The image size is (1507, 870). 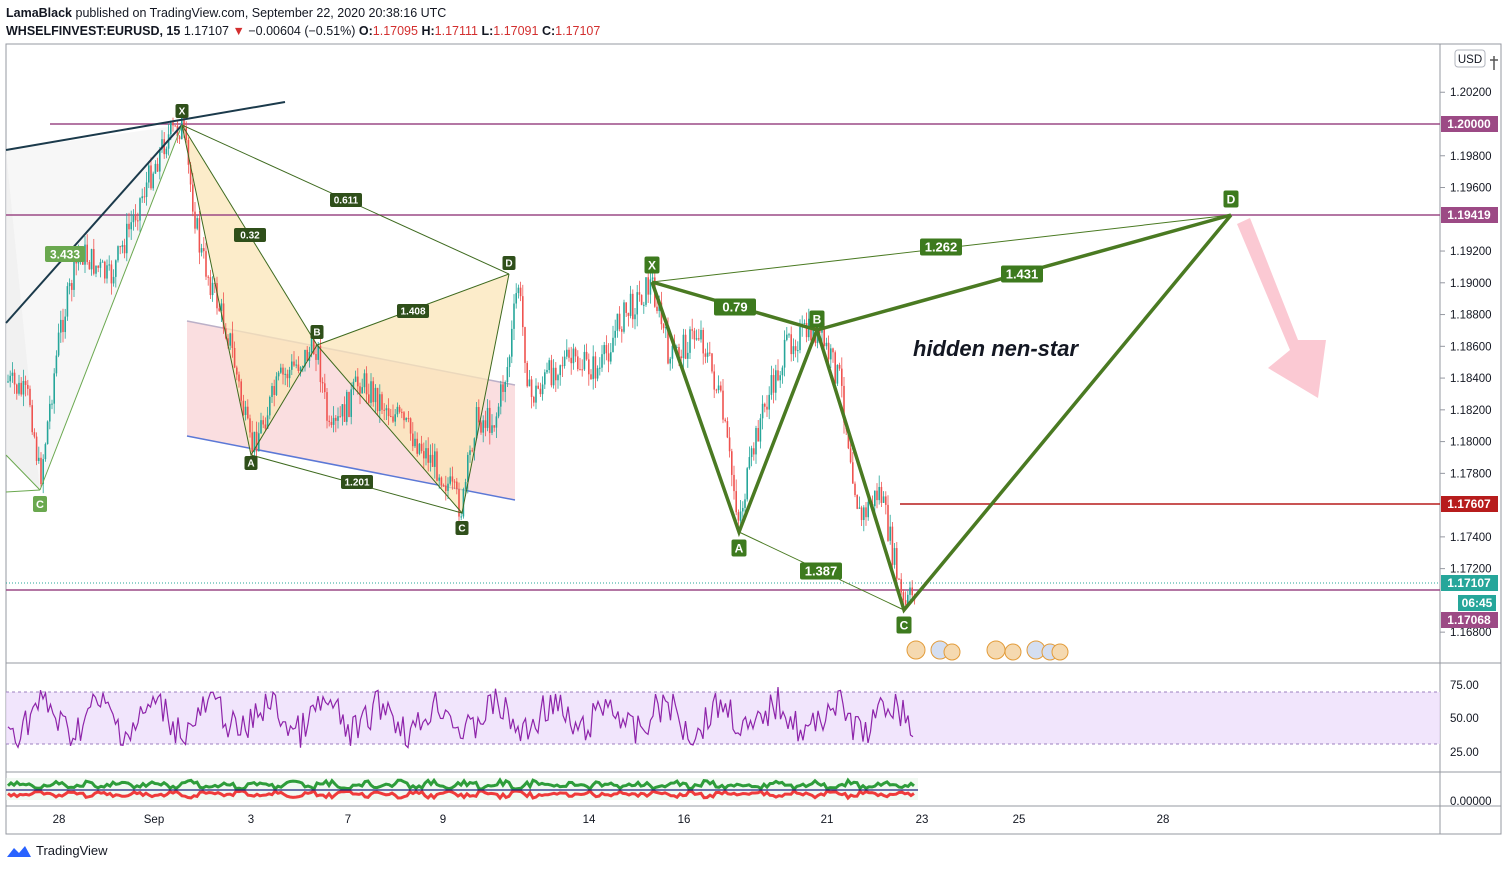 What do you see at coordinates (93, 31) in the screenshot?
I see `symbol-label: WHSELFINVEST:EURUSD, 15` at bounding box center [93, 31].